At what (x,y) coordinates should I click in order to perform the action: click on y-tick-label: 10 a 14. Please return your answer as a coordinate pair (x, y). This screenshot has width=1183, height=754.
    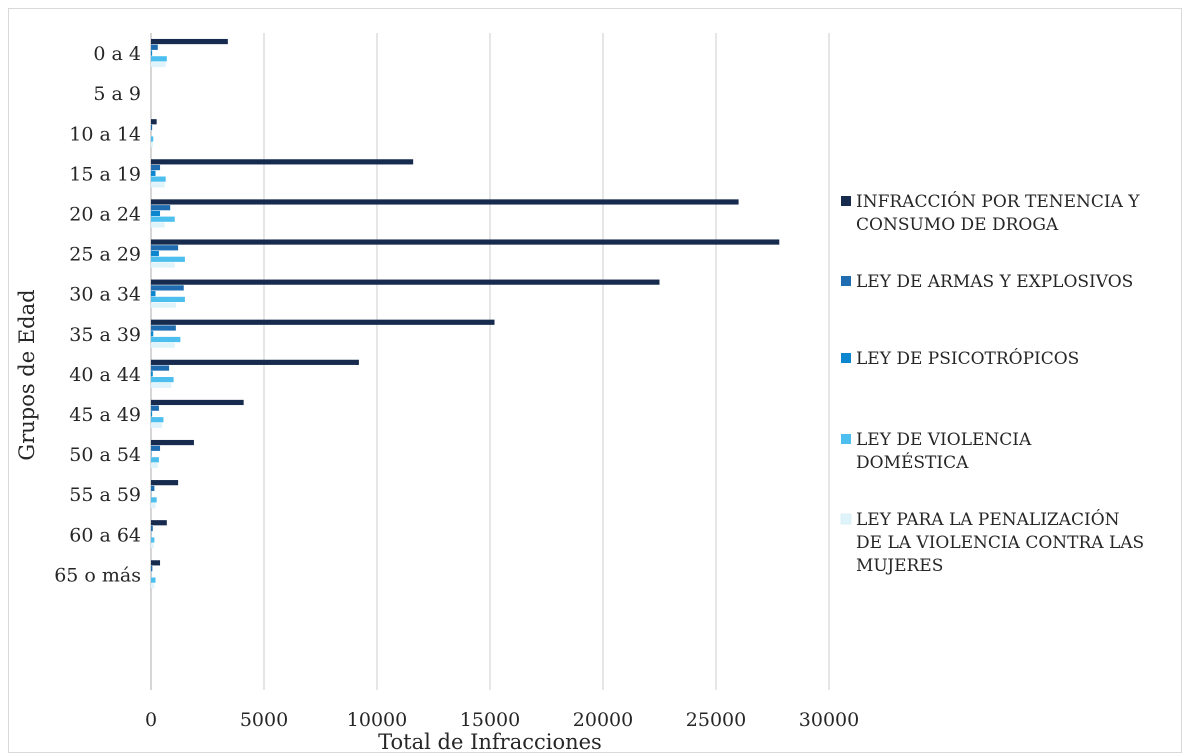
    Looking at the image, I should click on (105, 134).